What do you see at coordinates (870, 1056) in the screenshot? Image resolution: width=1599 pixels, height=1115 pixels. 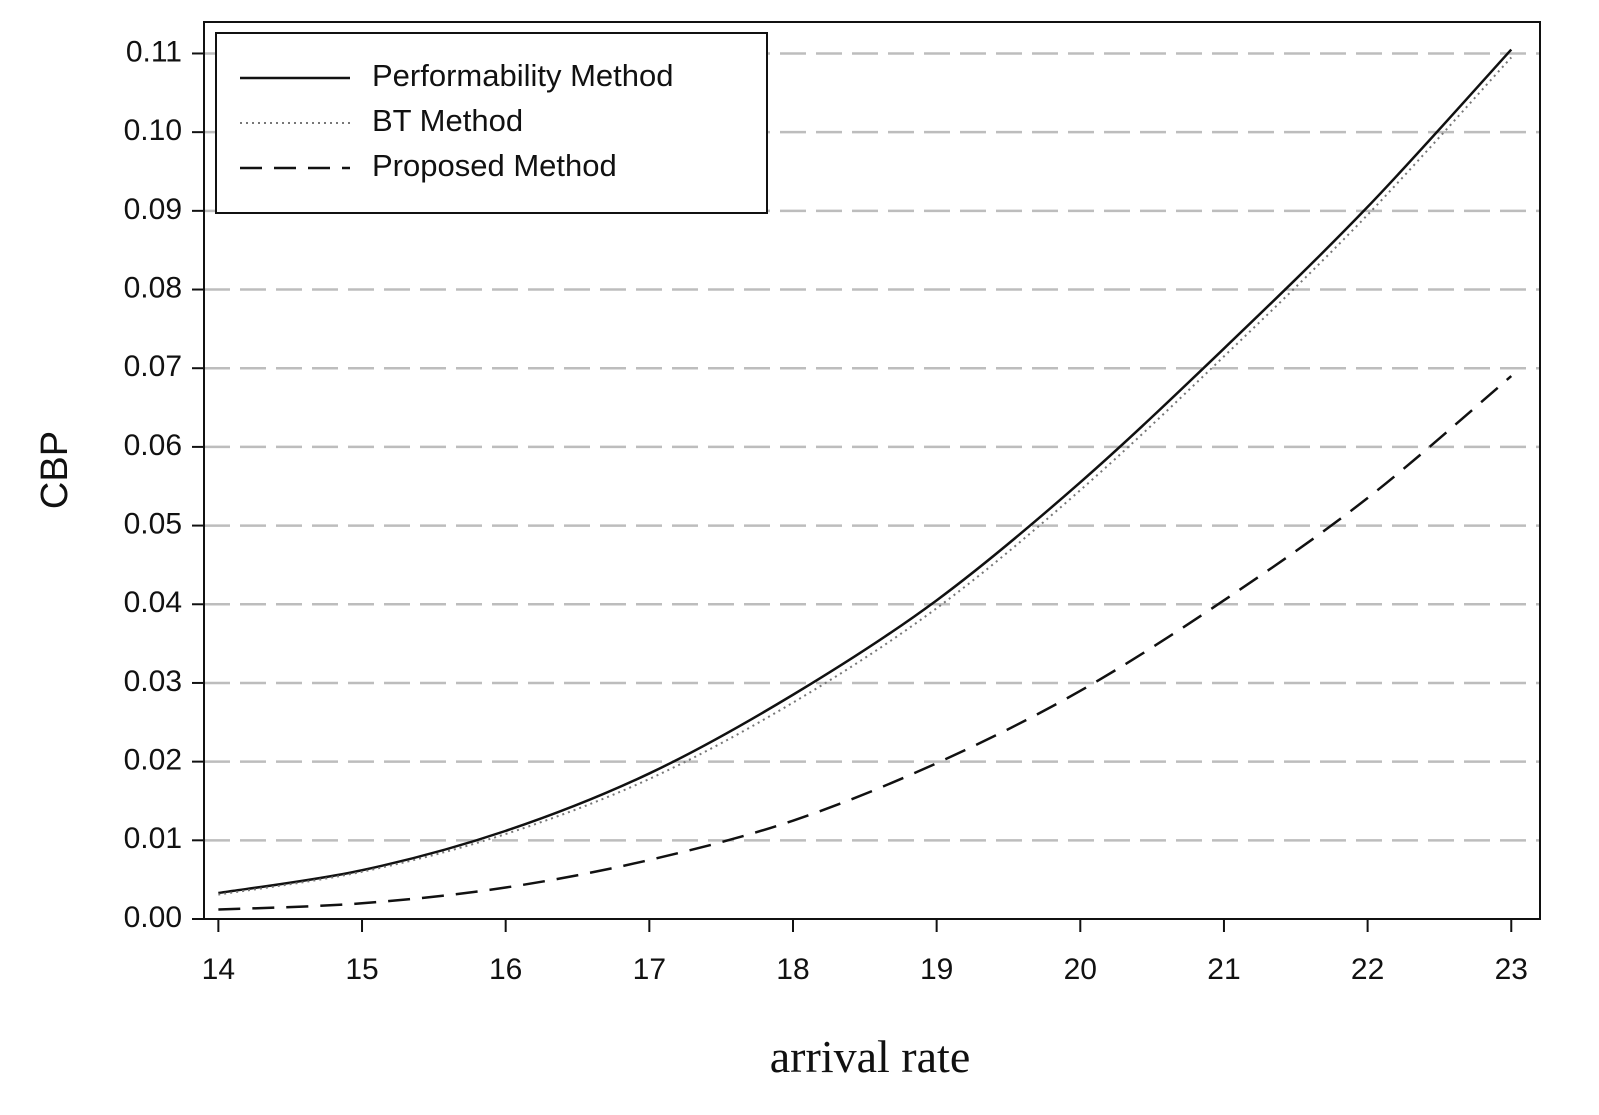 I see `x-axis-label: arrival rate` at bounding box center [870, 1056].